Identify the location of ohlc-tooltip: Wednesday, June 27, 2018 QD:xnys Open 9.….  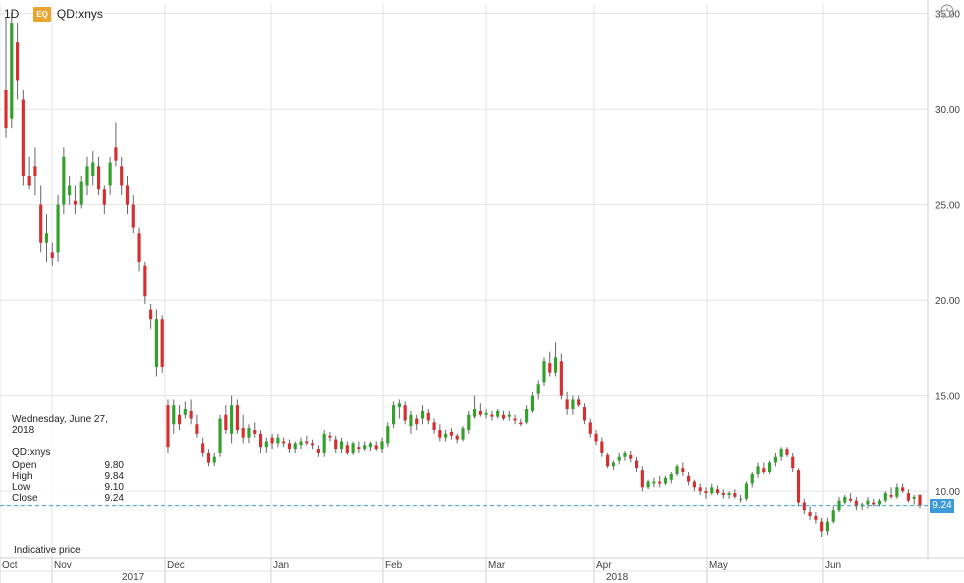
(68, 459).